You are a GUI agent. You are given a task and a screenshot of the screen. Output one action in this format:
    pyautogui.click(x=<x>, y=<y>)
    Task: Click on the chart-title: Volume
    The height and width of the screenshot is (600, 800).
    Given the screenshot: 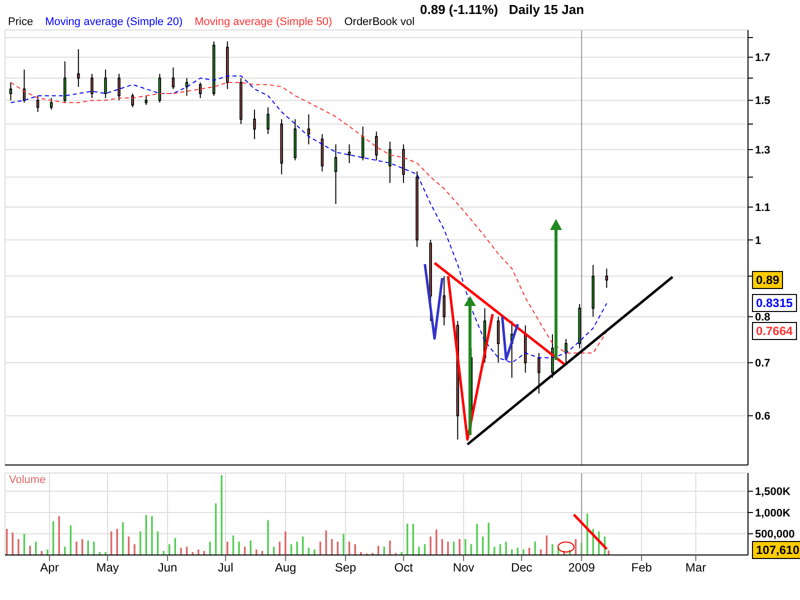 What is the action you would take?
    pyautogui.click(x=27, y=480)
    